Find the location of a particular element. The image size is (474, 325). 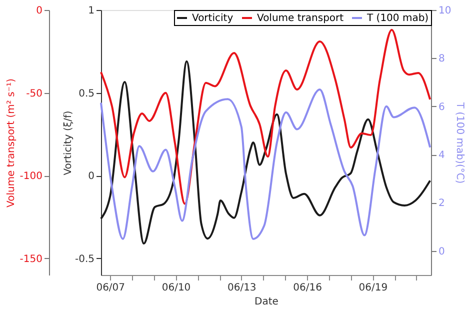

x-tick-label: 06/07 is located at coordinates (111, 288).